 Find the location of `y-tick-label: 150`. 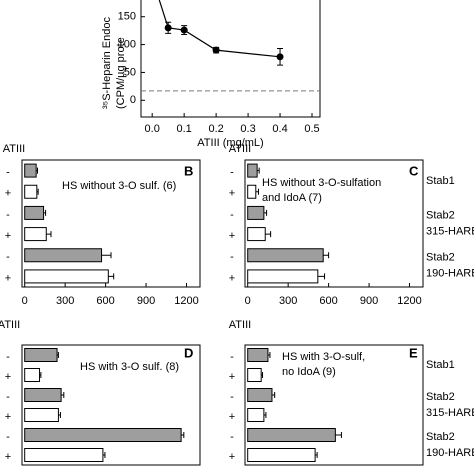

y-tick-label: 150 is located at coordinates (127, 17).